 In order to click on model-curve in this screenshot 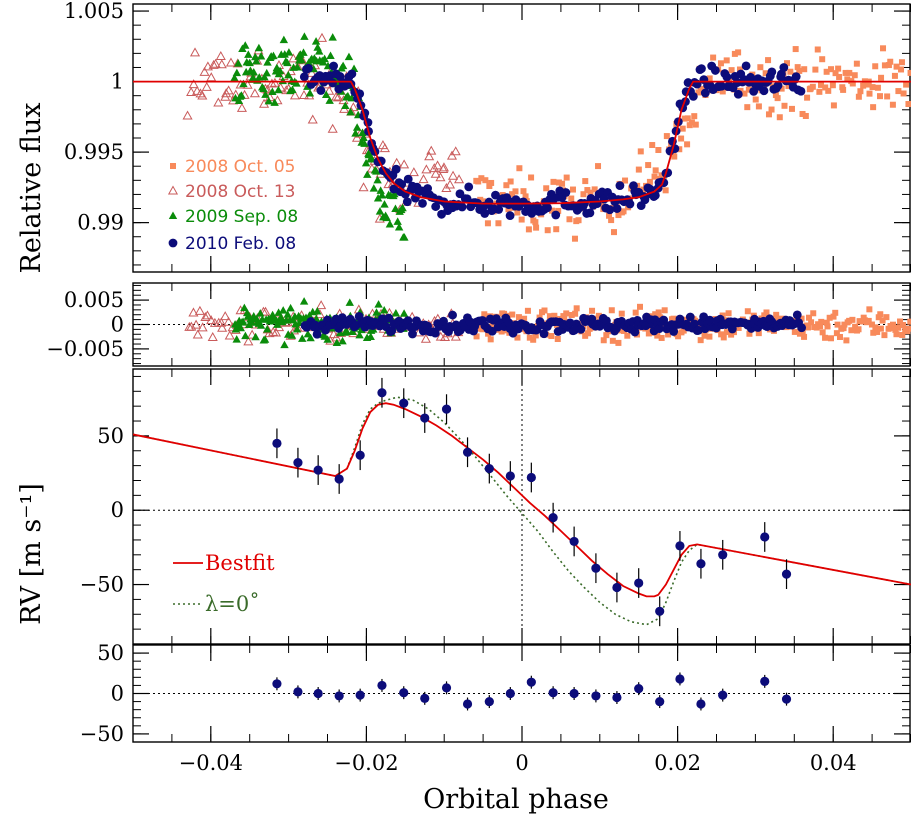, I will do `click(522, 142)`.